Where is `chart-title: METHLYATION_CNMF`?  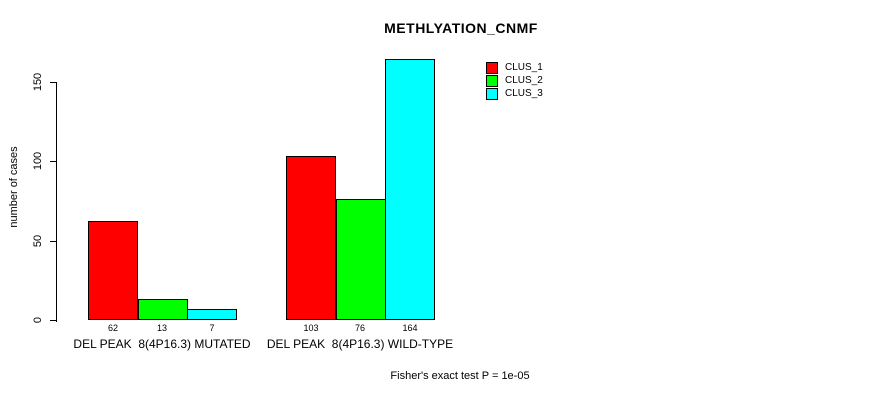 chart-title: METHLYATION_CNMF is located at coordinates (461, 28).